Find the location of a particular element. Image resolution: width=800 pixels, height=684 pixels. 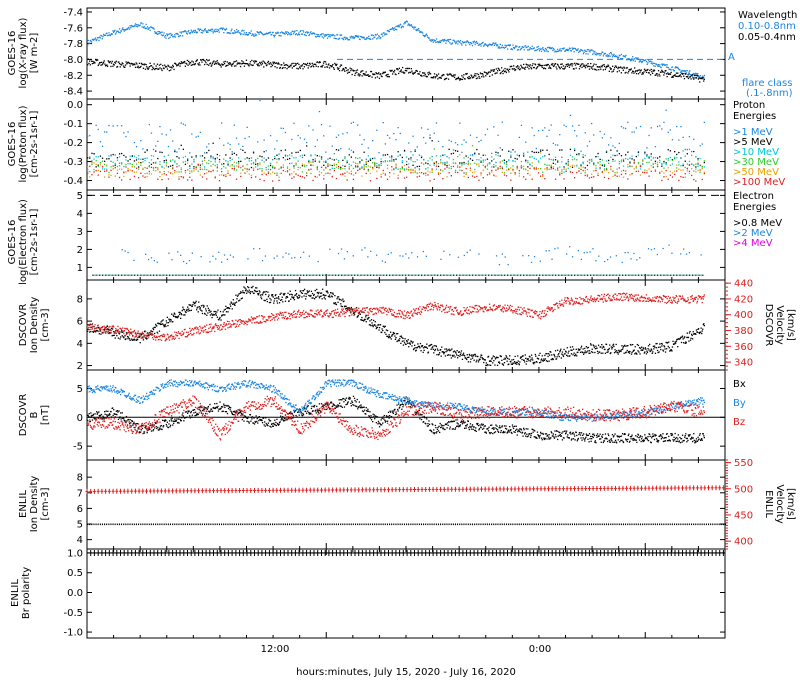

ytick-label-p3-1: 4 is located at coordinates (80, 344).